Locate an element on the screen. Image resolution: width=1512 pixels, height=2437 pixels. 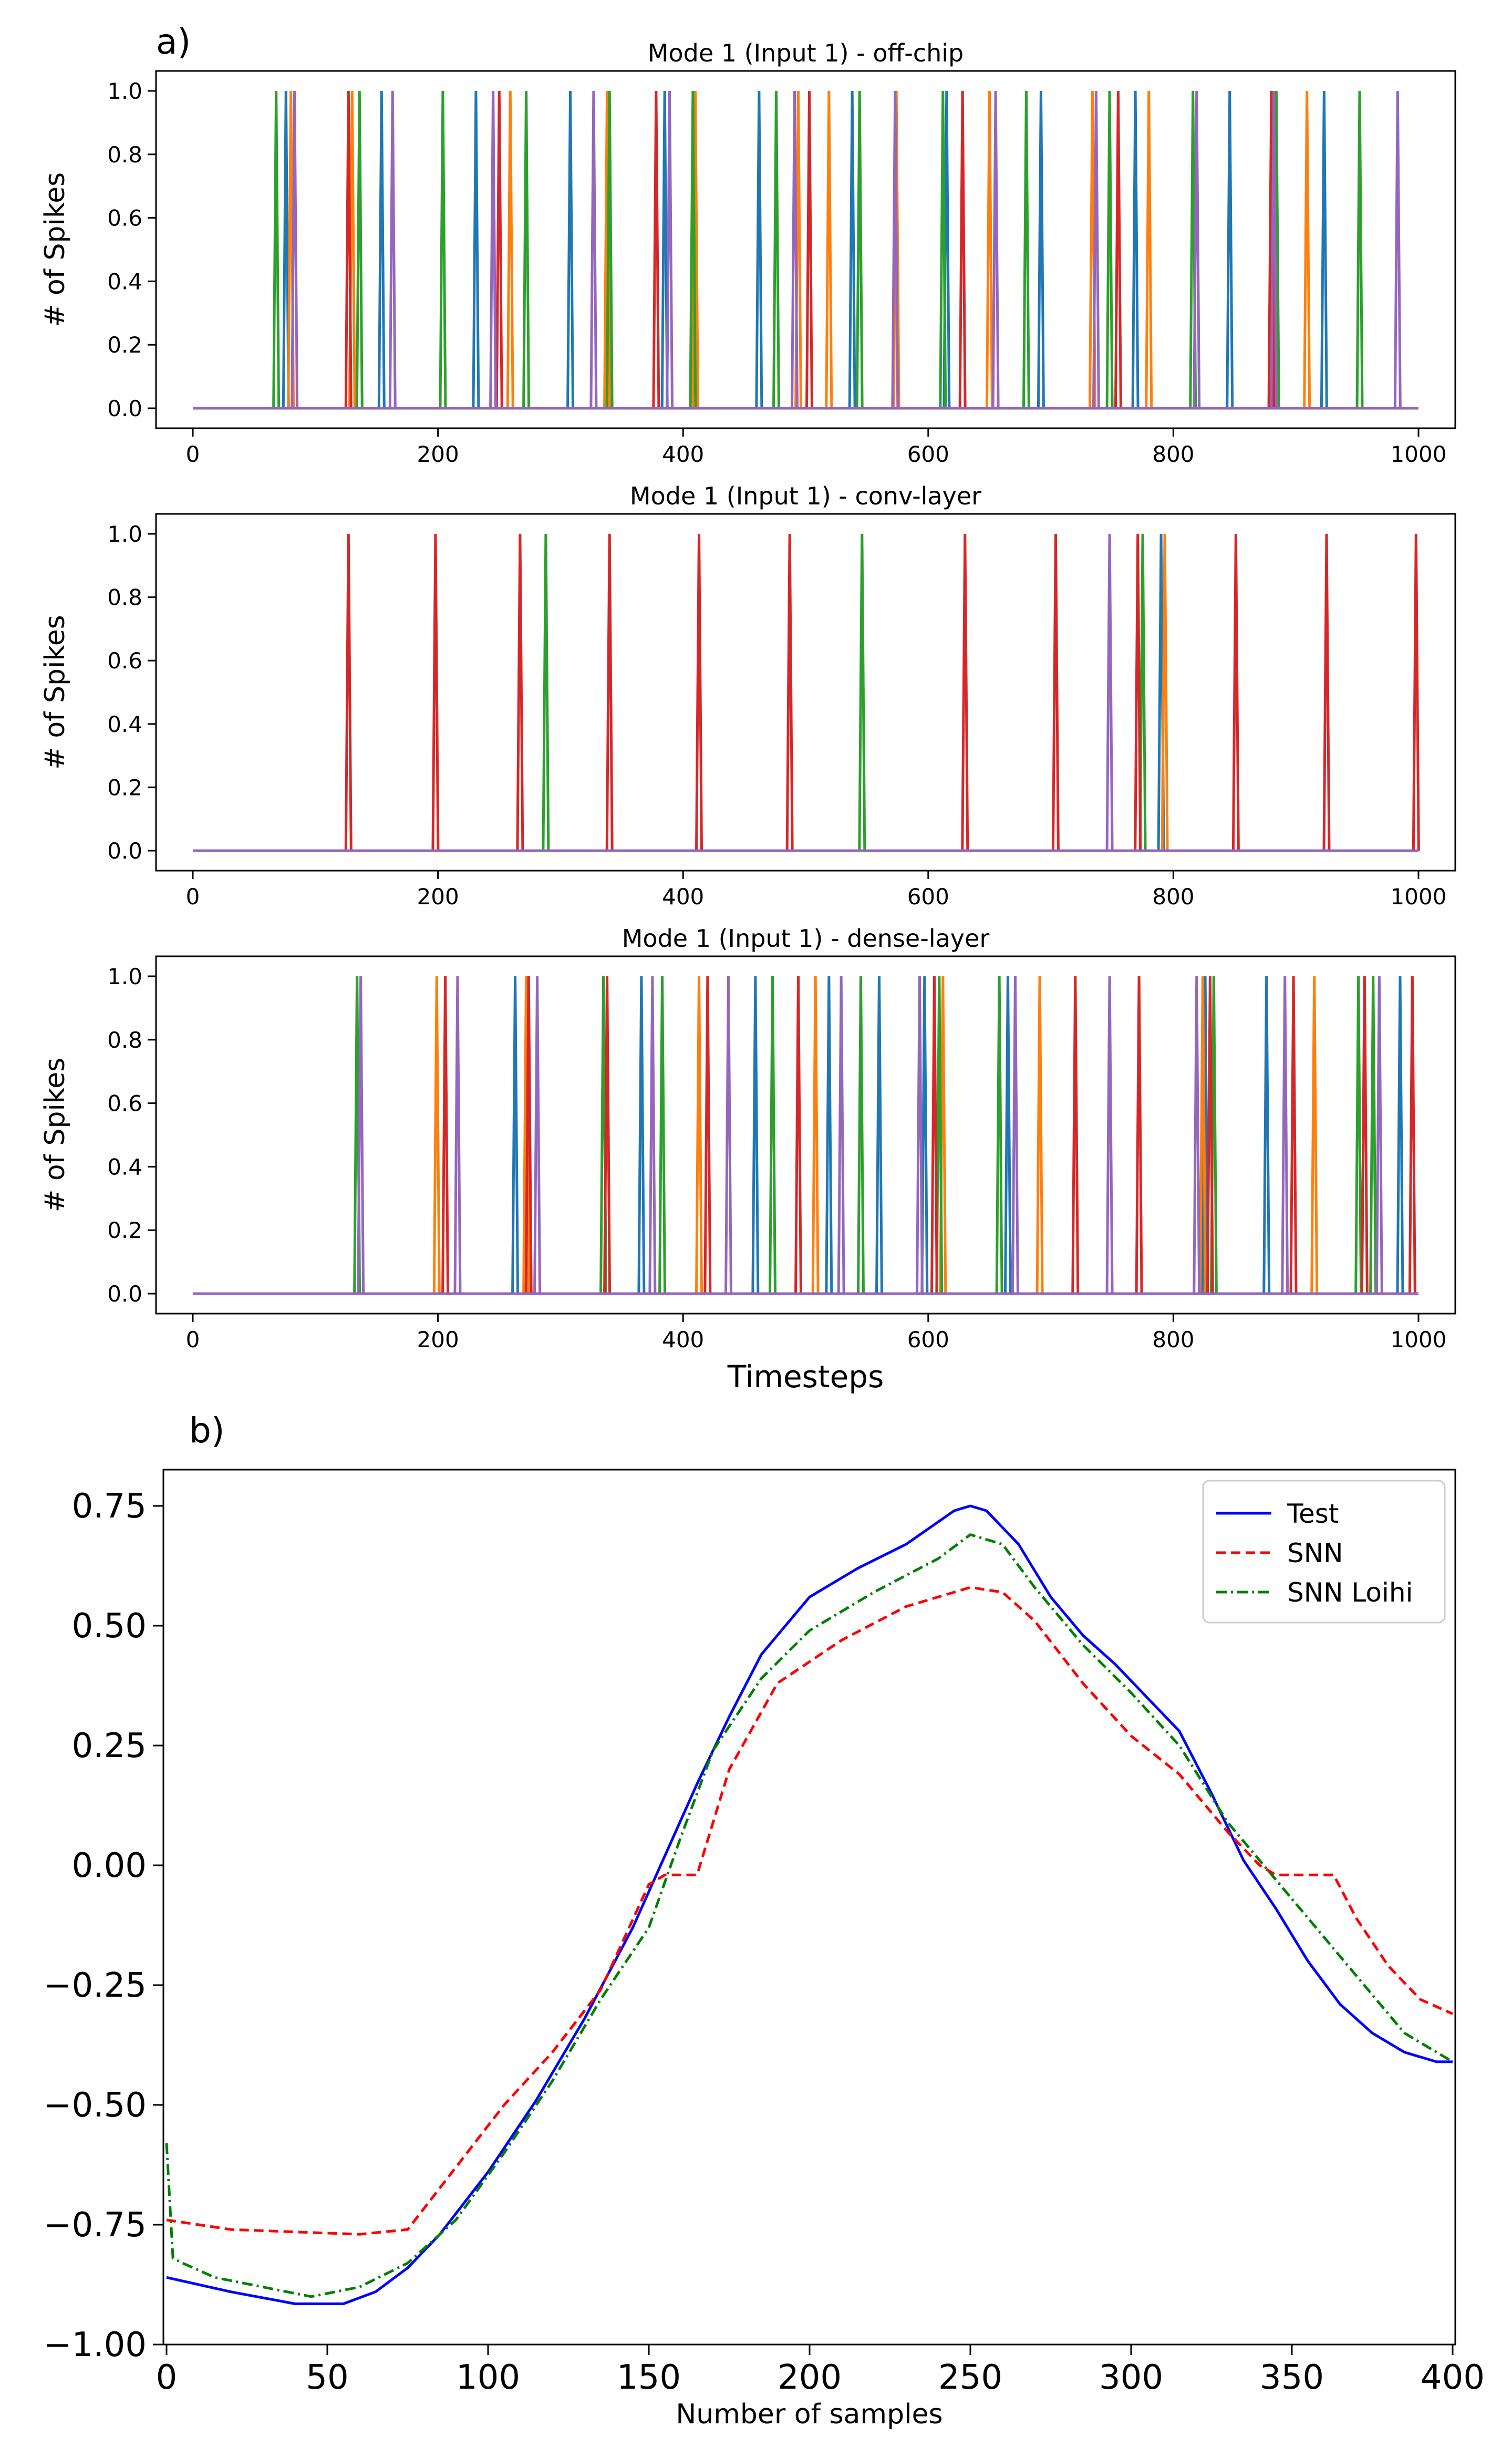
chart-offchip-xtick-label: 400 is located at coordinates (683, 454).